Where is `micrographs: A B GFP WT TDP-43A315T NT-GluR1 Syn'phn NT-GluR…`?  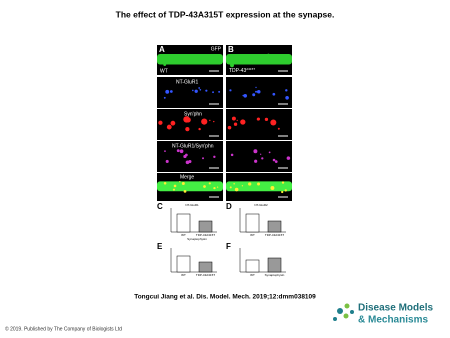
micrographs: A B GFP WT TDP-43A315T NT-GluR1 Syn'phn NT-GluR… is located at coordinates (224, 123).